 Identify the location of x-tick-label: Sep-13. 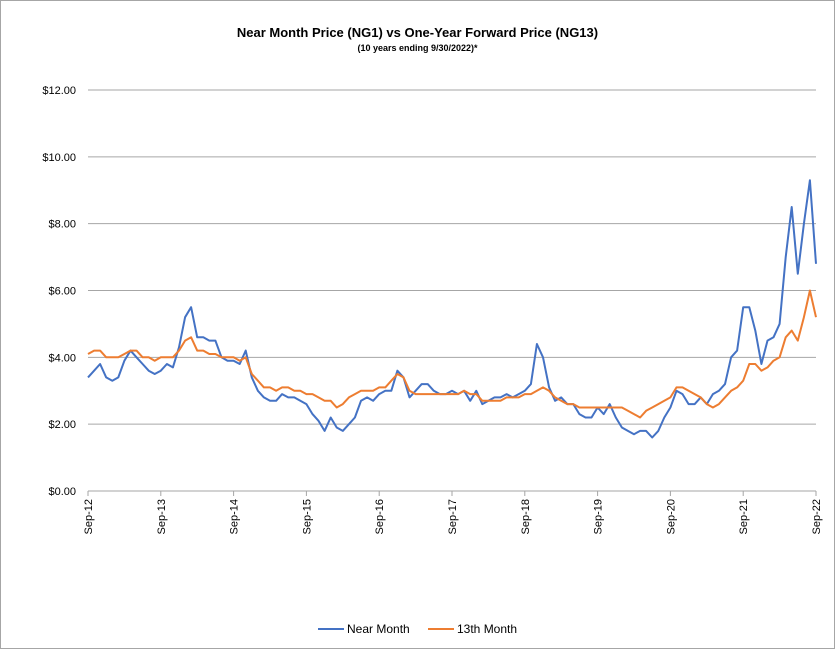
(162, 516).